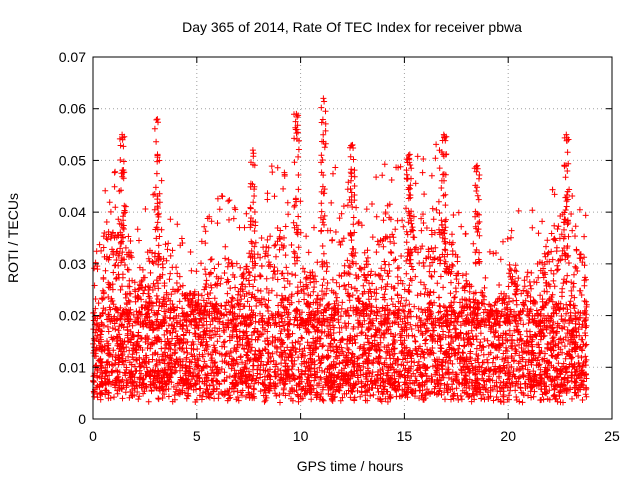 Image resolution: width=640 pixels, height=480 pixels. I want to click on y-tick-label: 0.07, so click(72, 57).